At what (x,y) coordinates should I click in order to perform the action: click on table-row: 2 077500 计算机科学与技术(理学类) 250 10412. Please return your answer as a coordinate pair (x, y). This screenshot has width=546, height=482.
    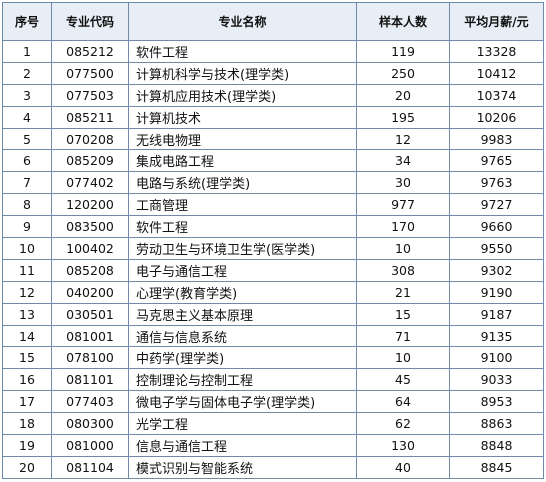
    Looking at the image, I should click on (273, 73).